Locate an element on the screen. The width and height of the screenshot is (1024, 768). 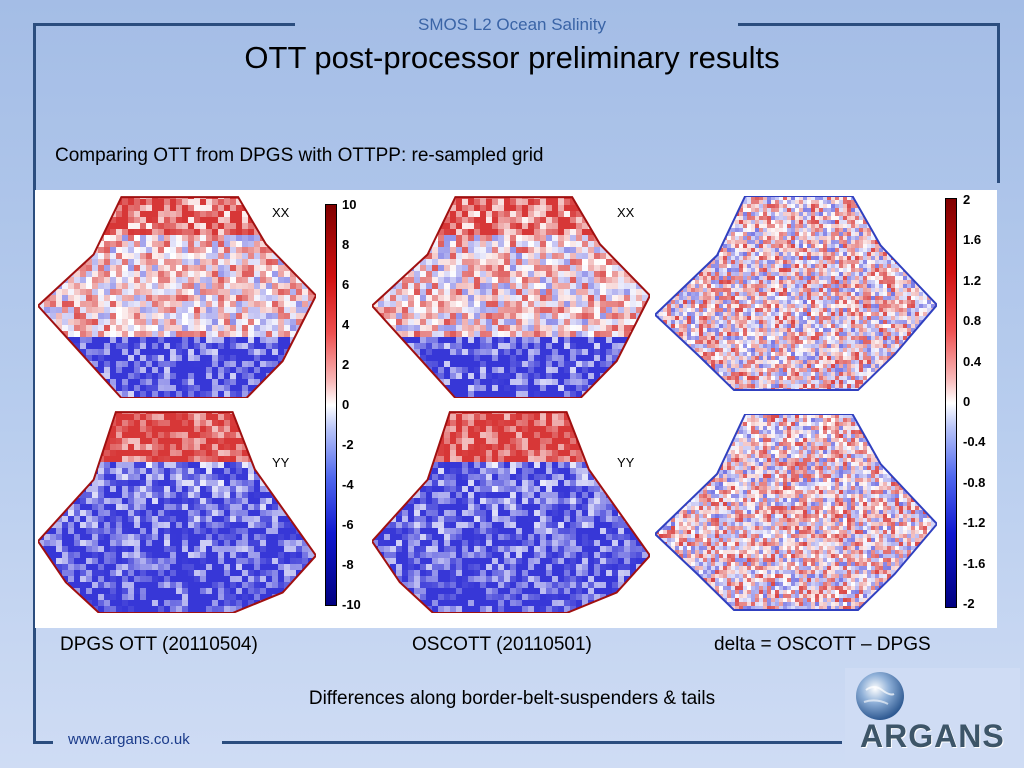
argans-logo: ARGANS is located at coordinates (932, 717).